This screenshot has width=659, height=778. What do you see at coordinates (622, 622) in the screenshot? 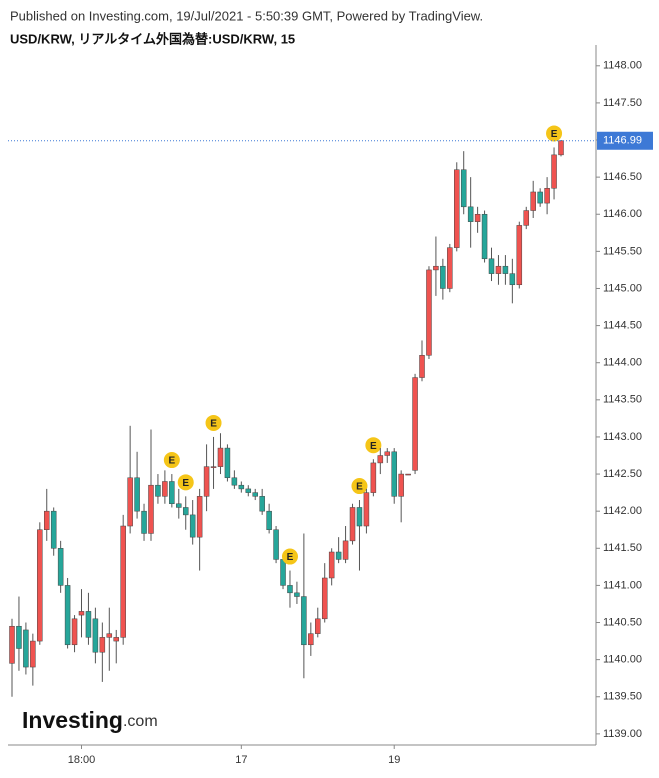
I see `y-tick-label: 1140.50` at bounding box center [622, 622].